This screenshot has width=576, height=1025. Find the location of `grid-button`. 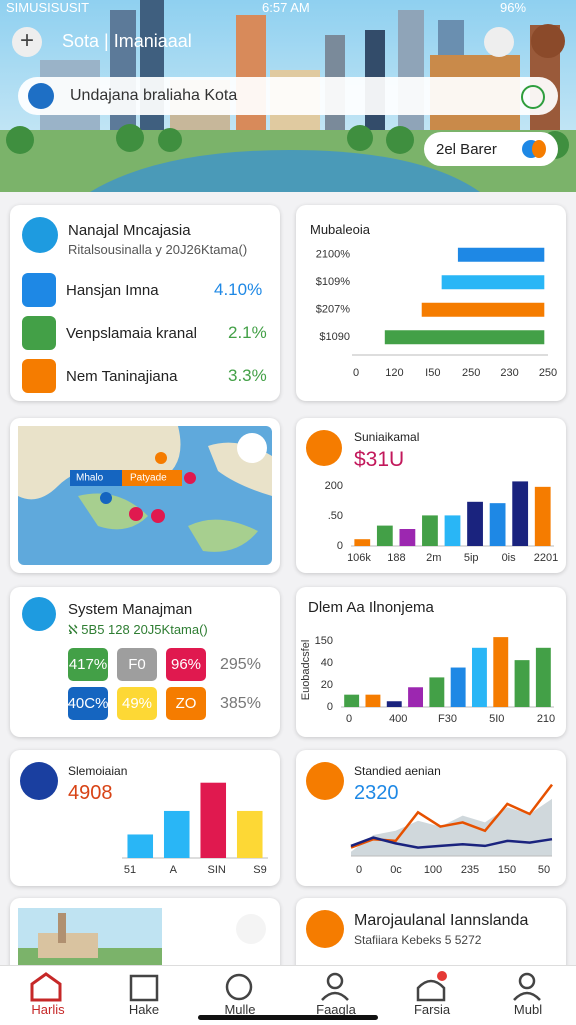

grid-button is located at coordinates (548, 41).